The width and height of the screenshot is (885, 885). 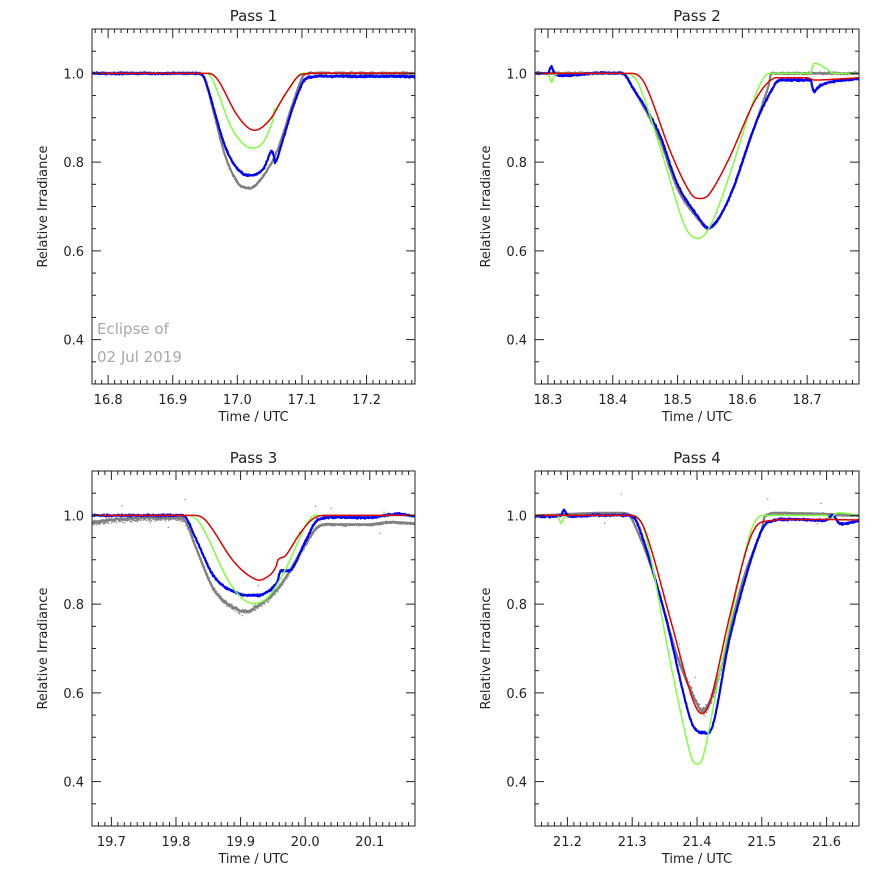 I want to click on x-tick-label: 16.9, so click(x=172, y=400).